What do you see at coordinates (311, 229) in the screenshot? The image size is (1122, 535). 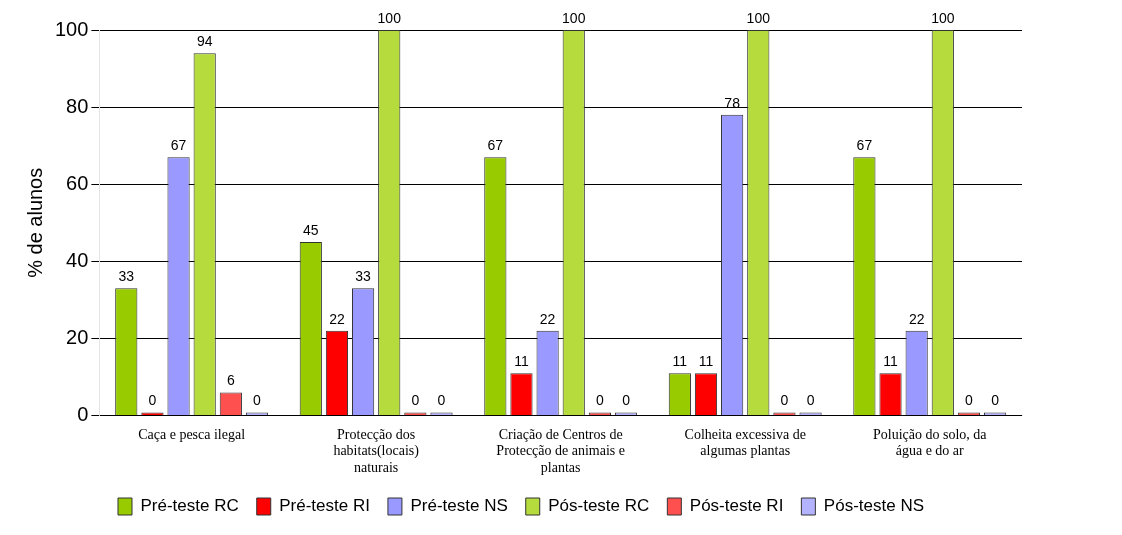 I see `data-label: 45` at bounding box center [311, 229].